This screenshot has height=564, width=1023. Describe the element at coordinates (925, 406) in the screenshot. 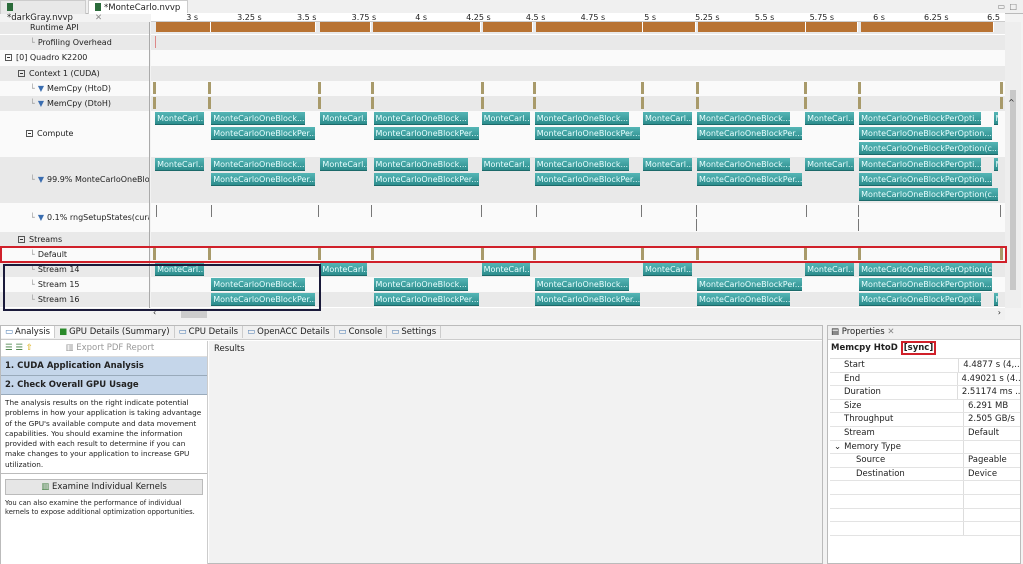

I see `property-row: Size 6.291 MB` at that location.